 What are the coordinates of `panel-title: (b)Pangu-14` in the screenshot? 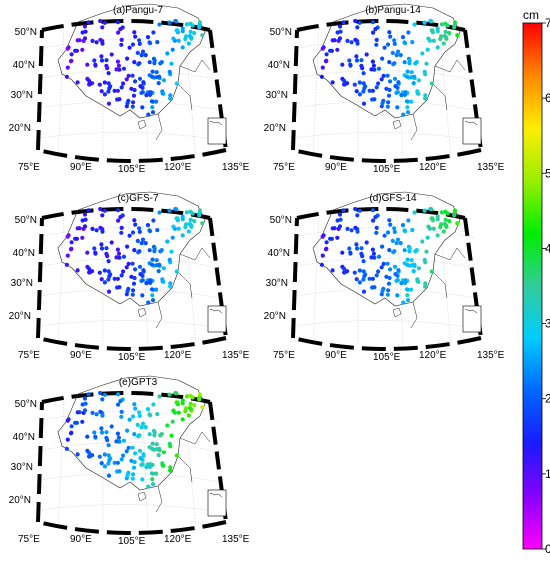 It's located at (393, 10).